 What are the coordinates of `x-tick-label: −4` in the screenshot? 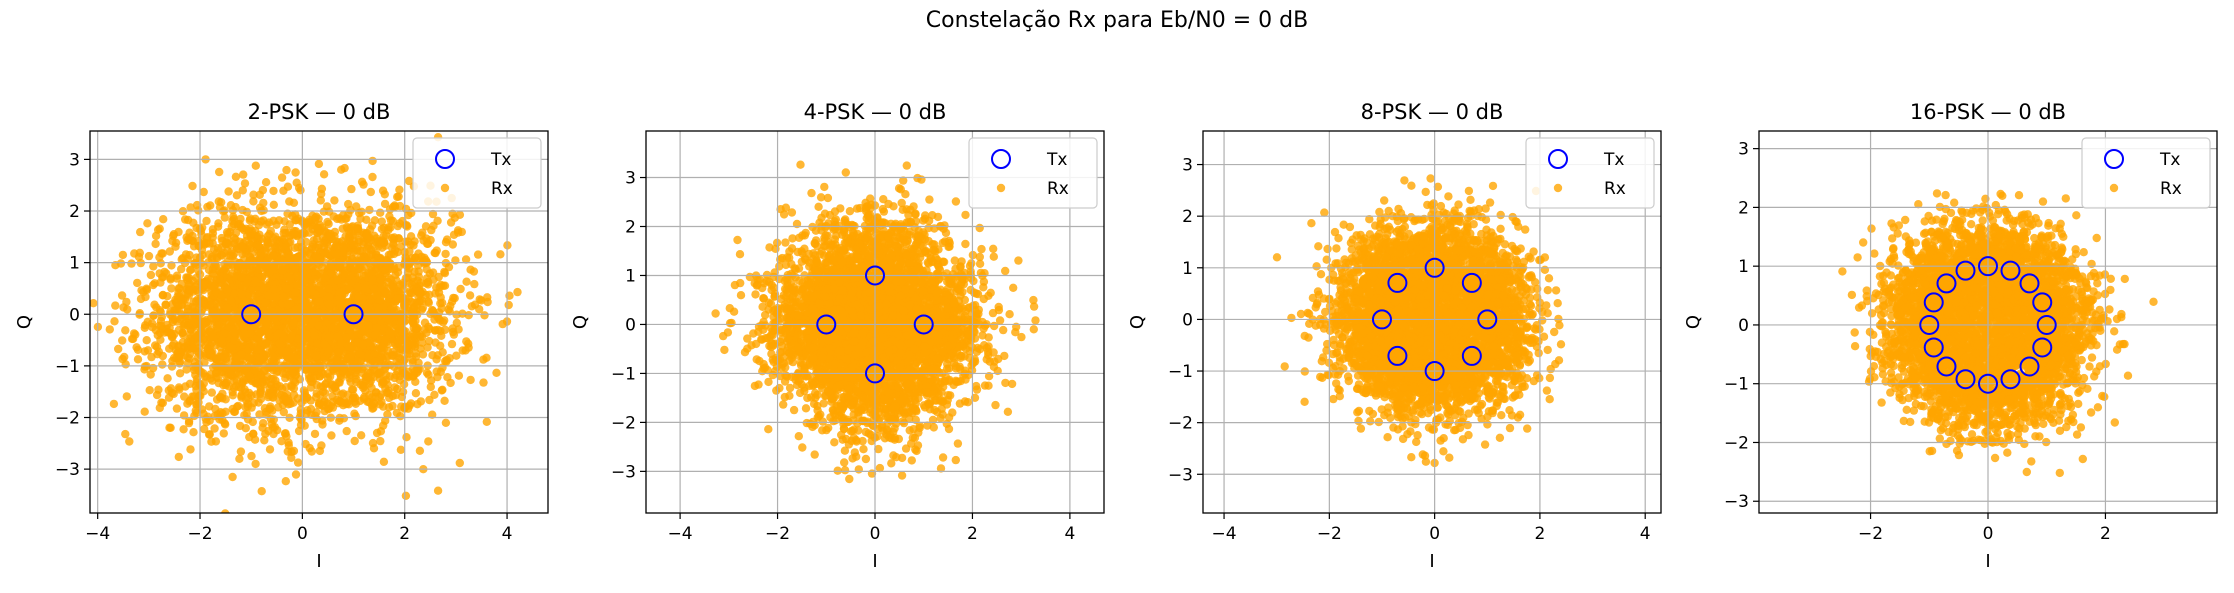 It's located at (97, 534).